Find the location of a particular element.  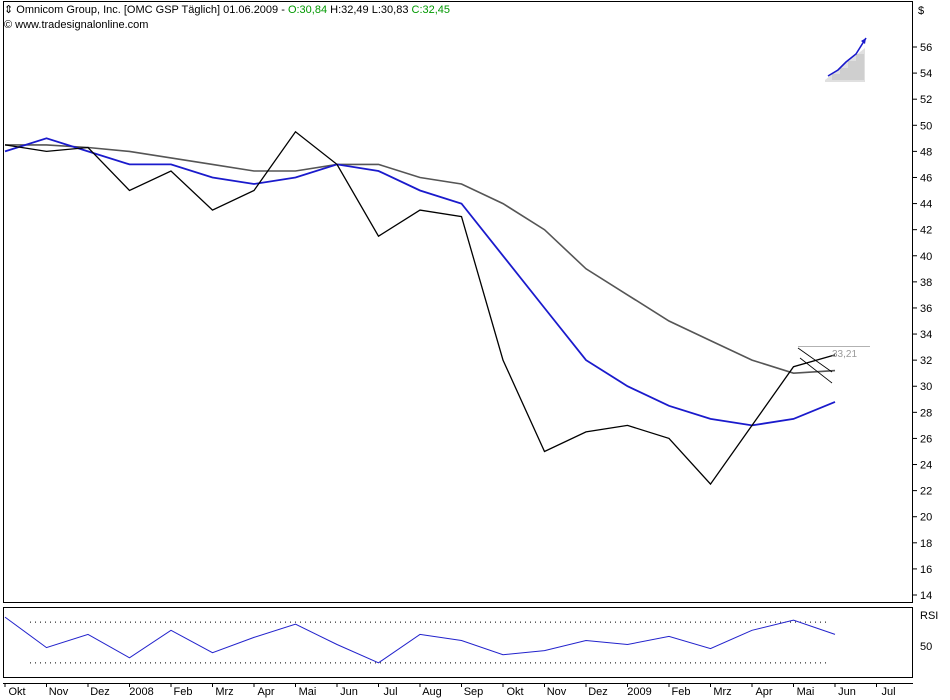

header-low: L:30,83 is located at coordinates (390, 10).